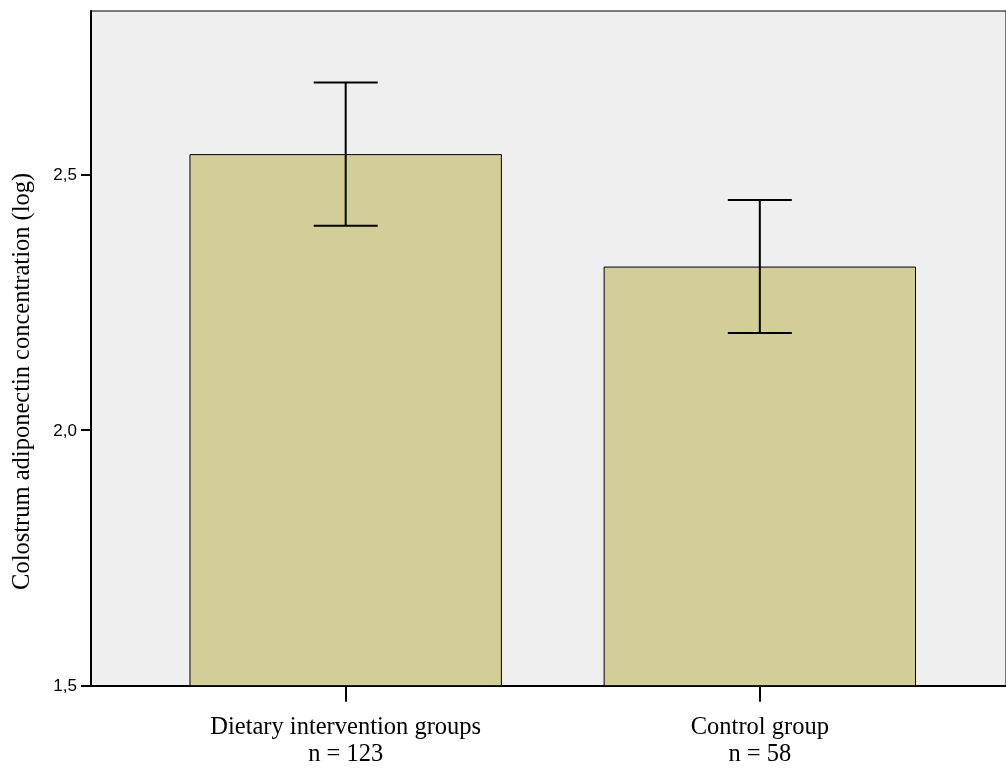 The image size is (1006, 771). Describe the element at coordinates (21, 381) in the screenshot. I see `y-axis-title: Colostrum adiponectin concentration (log)` at that location.